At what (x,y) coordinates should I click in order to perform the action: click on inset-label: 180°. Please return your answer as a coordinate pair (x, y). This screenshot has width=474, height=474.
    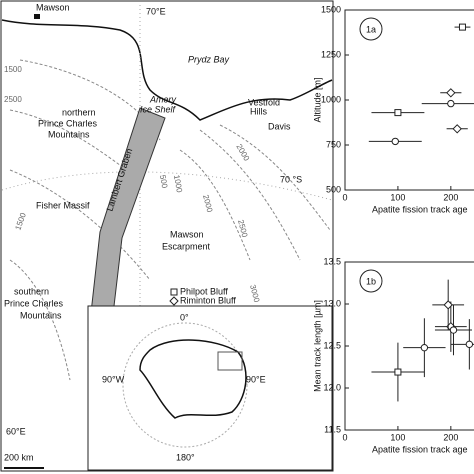
    Looking at the image, I should click on (185, 457).